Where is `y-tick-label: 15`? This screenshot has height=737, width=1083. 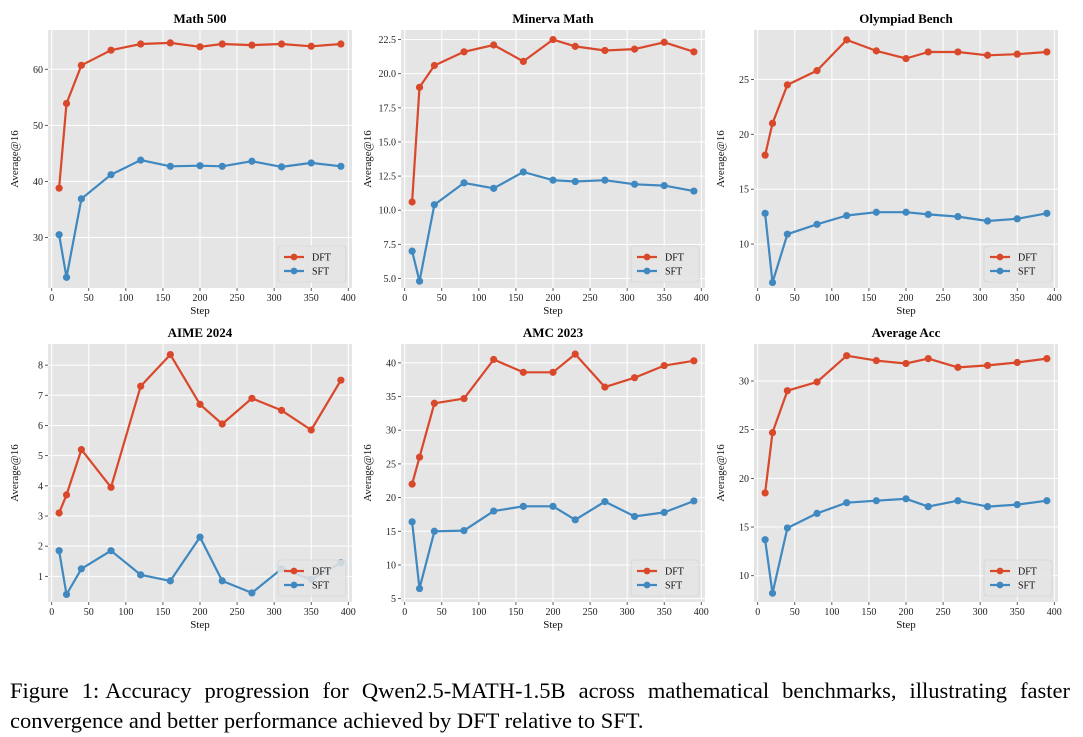
y-tick-label: 15 is located at coordinates (744, 190).